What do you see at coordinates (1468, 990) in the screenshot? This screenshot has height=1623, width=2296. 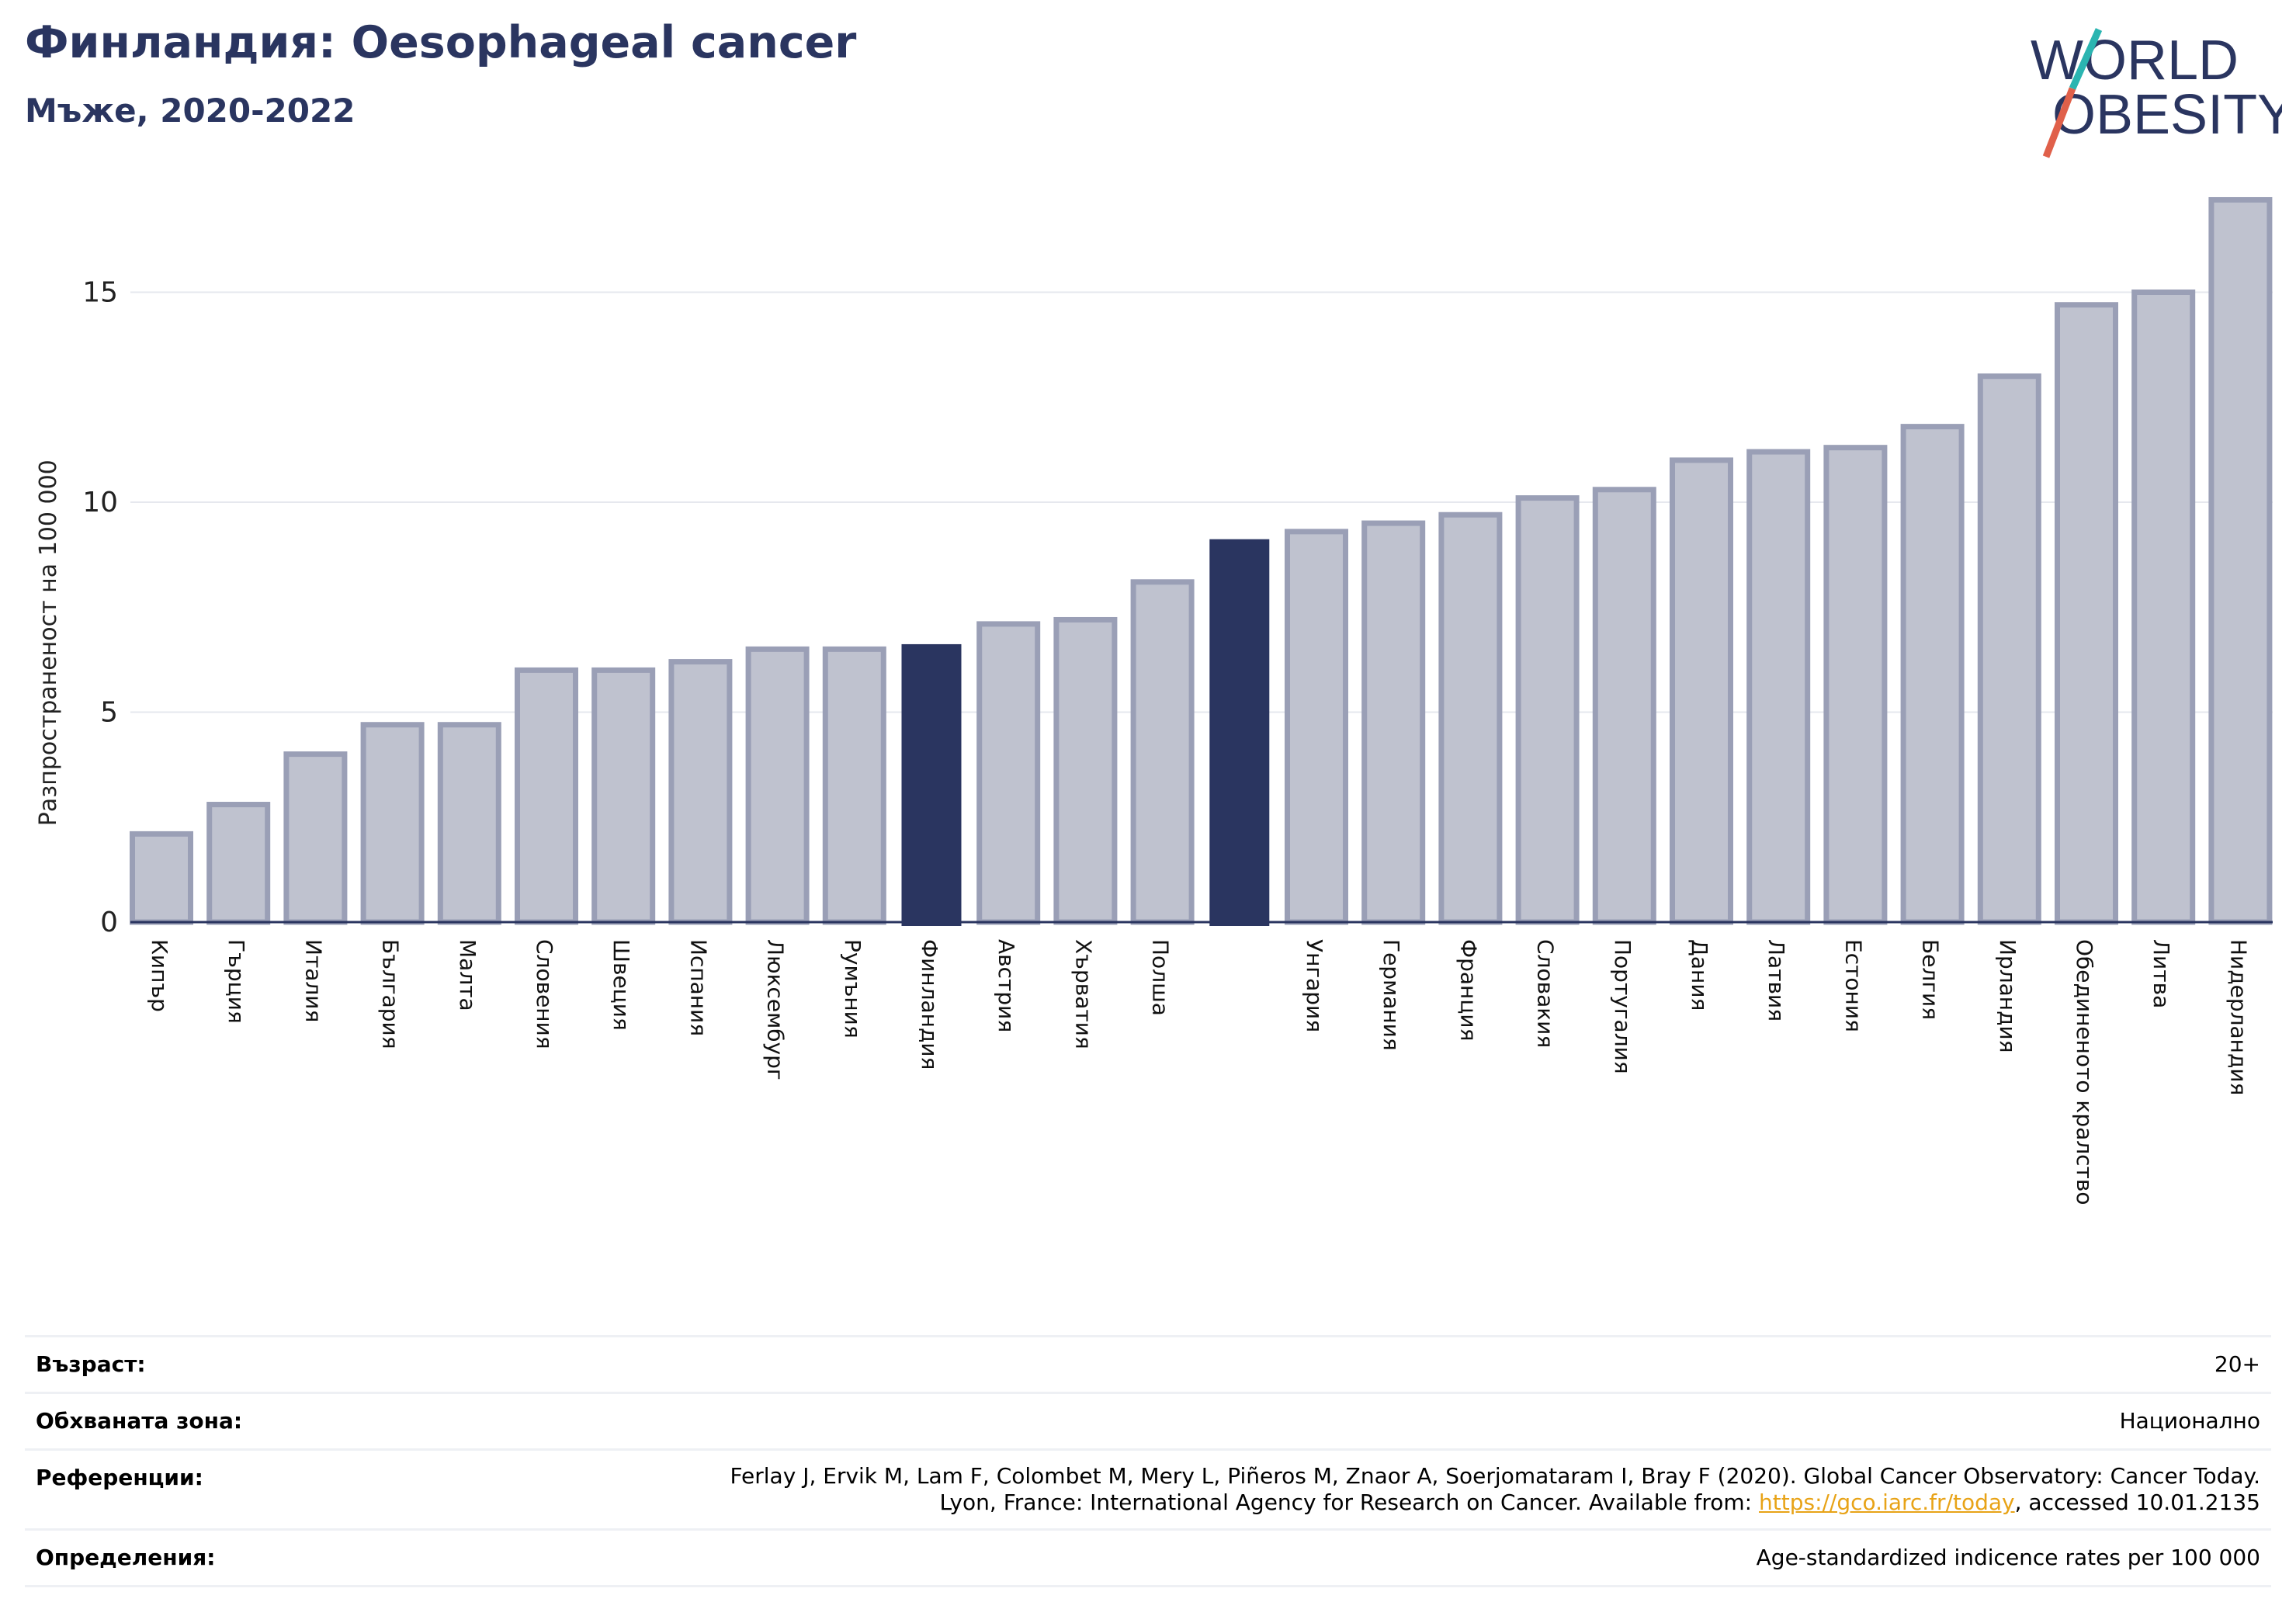 I see `x-tick-label: Франция` at bounding box center [1468, 990].